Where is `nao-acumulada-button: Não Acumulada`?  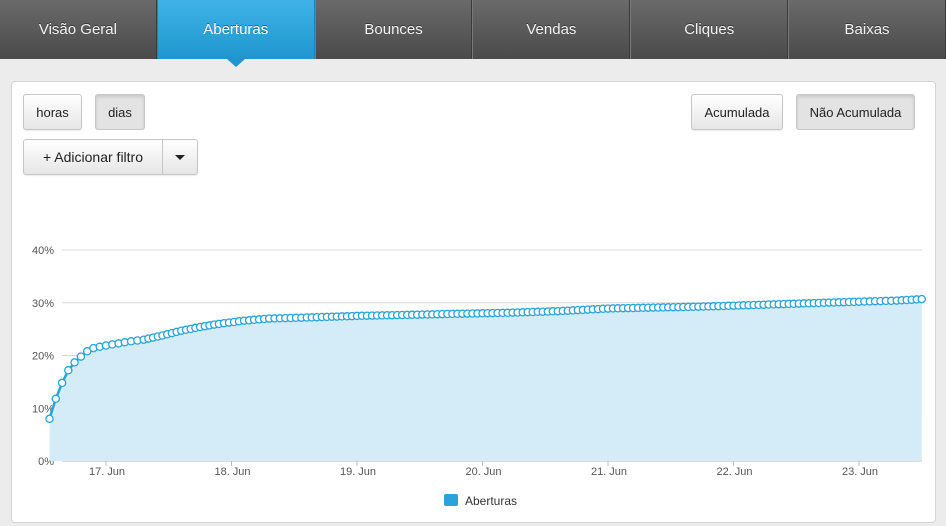 nao-acumulada-button: Não Acumulada is located at coordinates (855, 112).